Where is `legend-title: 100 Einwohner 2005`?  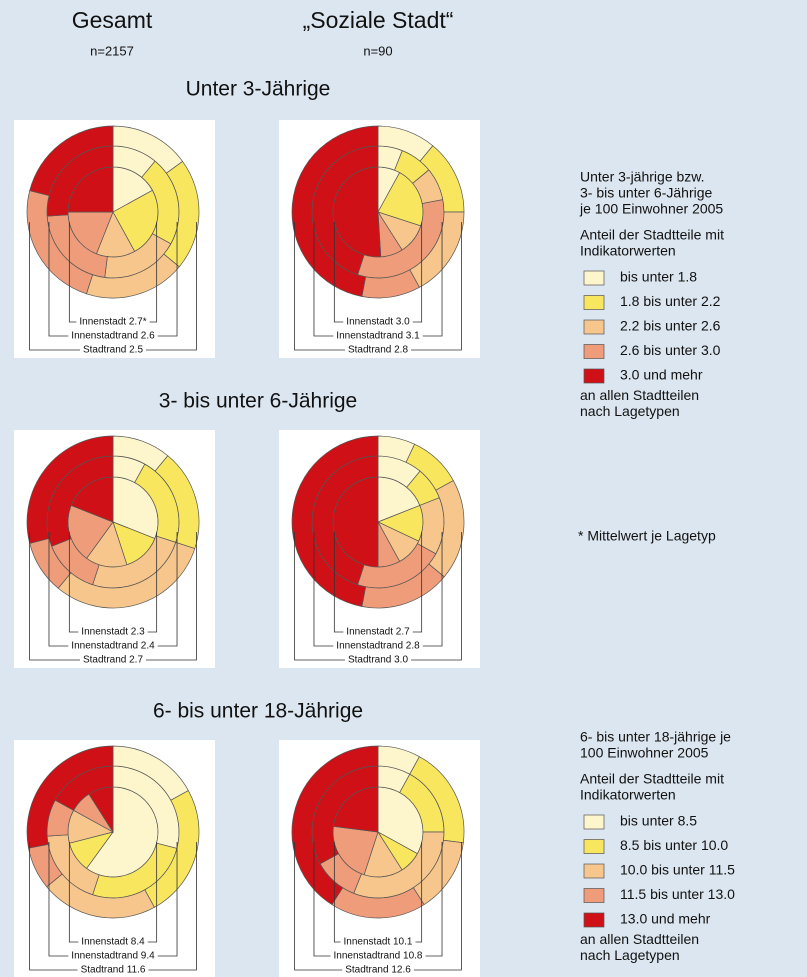 legend-title: 100 Einwohner 2005 is located at coordinates (644, 753).